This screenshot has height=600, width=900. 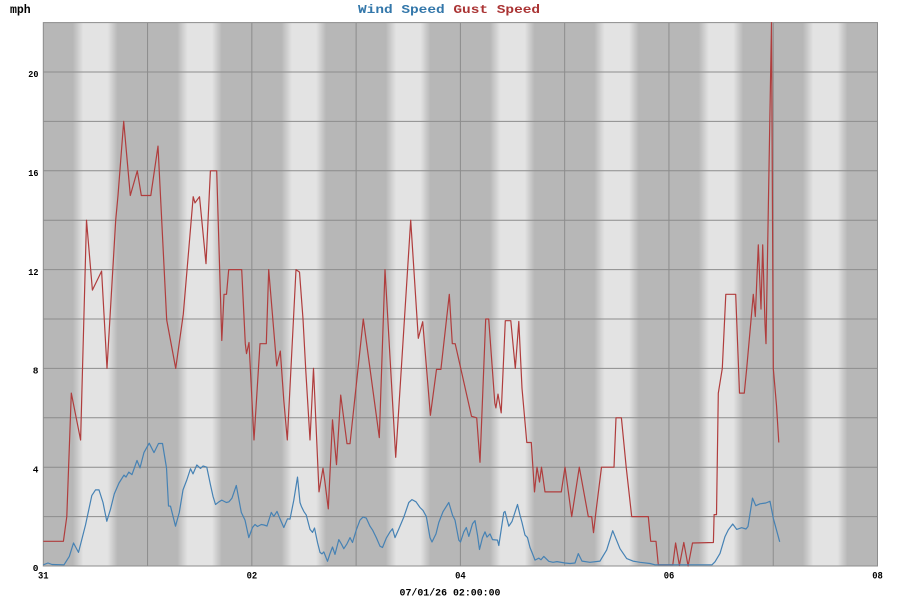 I want to click on svg-text: 07/01/26 02:00:00, so click(x=450, y=594).